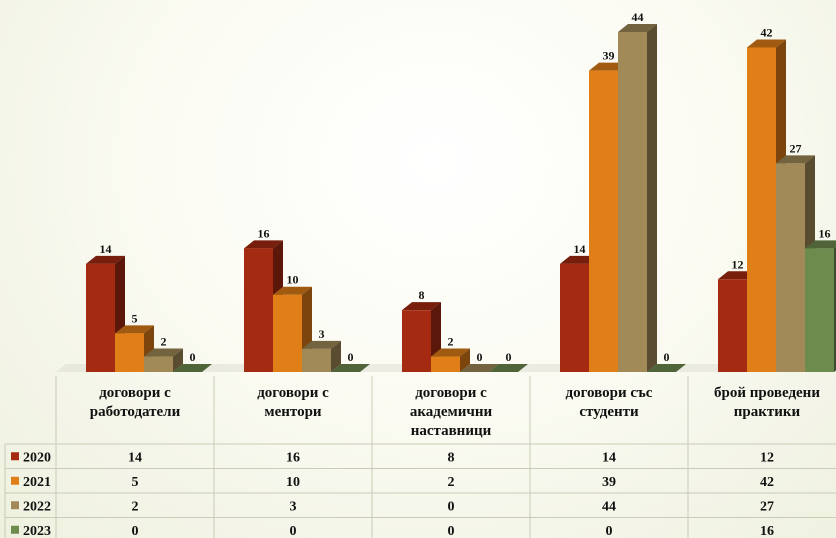 This screenshot has width=836, height=538. Describe the element at coordinates (37, 506) in the screenshot. I see `legend-label-2022: 2022` at that location.